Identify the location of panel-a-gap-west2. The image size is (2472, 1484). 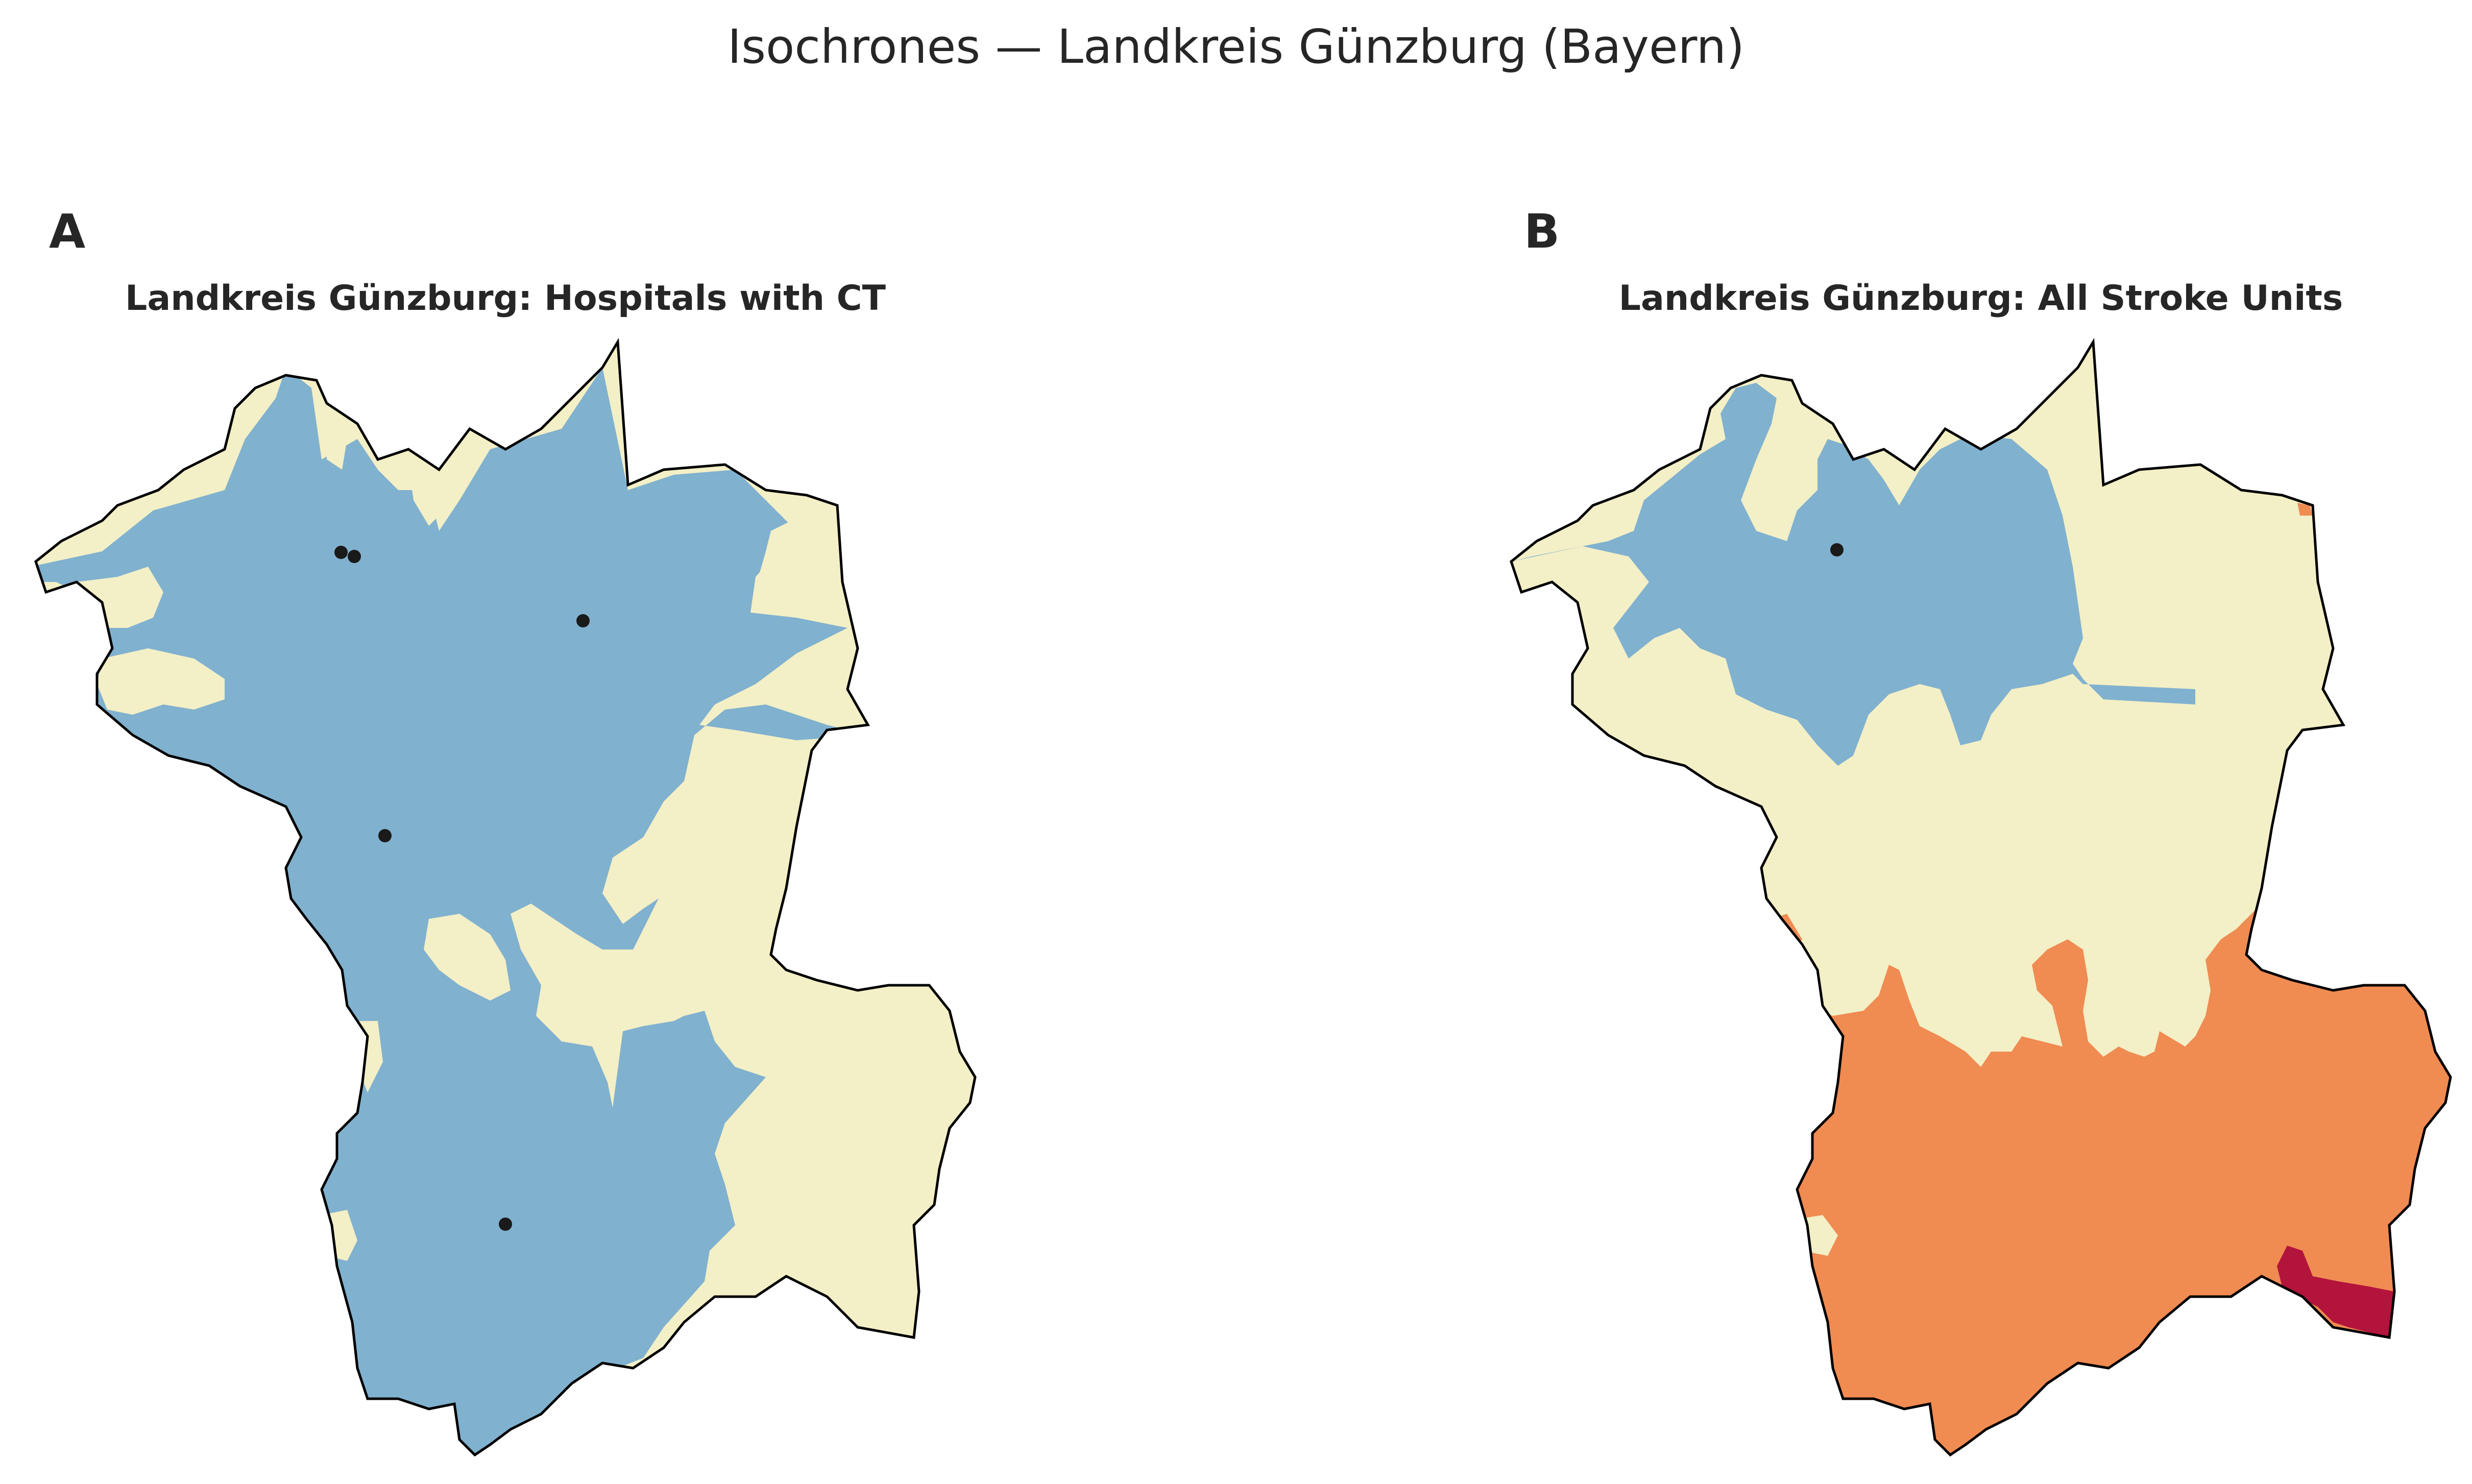
(202, 819).